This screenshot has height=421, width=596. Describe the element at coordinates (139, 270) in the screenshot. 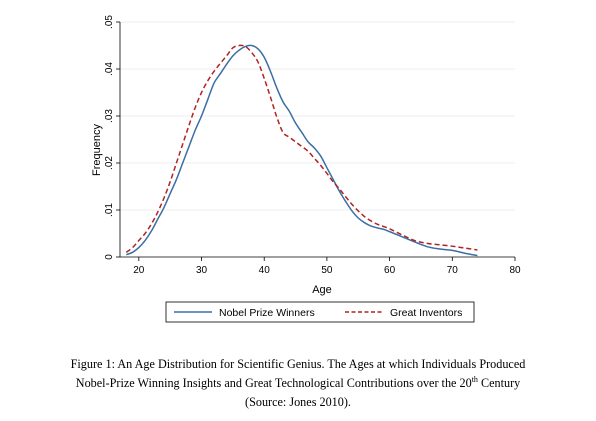

I see `x-tick-label-0: 20` at that location.